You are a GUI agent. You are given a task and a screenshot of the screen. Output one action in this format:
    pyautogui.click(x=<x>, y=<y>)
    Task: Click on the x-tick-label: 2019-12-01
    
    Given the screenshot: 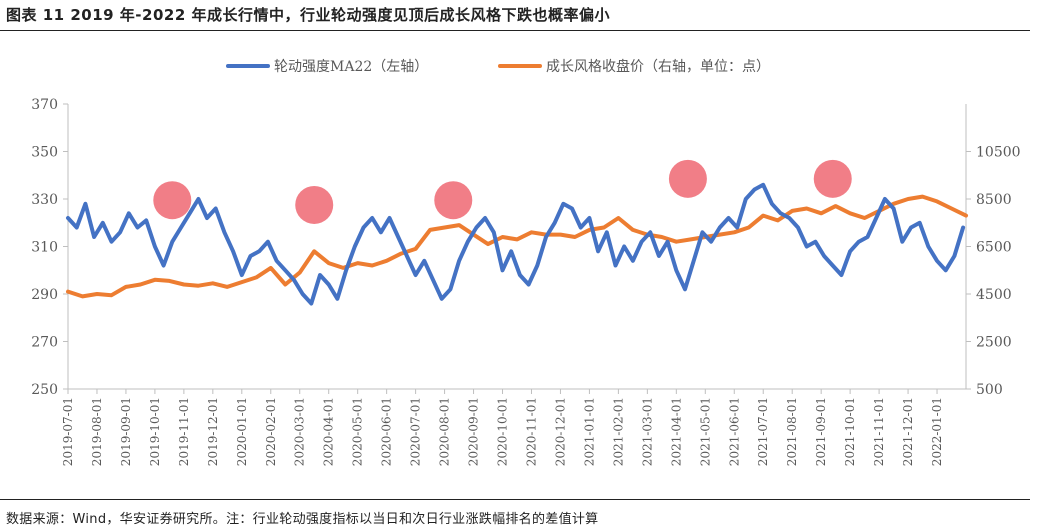 What is the action you would take?
    pyautogui.click(x=213, y=431)
    